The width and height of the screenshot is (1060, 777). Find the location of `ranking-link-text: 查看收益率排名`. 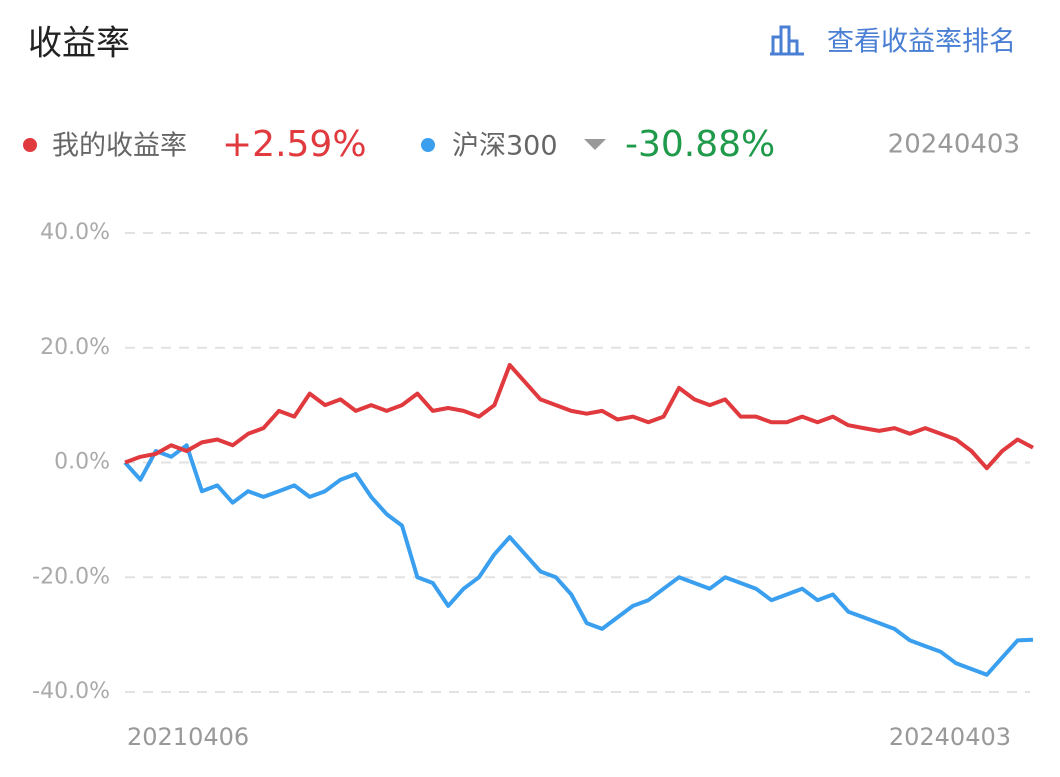

ranking-link-text: 查看收益率排名 is located at coordinates (921, 42).